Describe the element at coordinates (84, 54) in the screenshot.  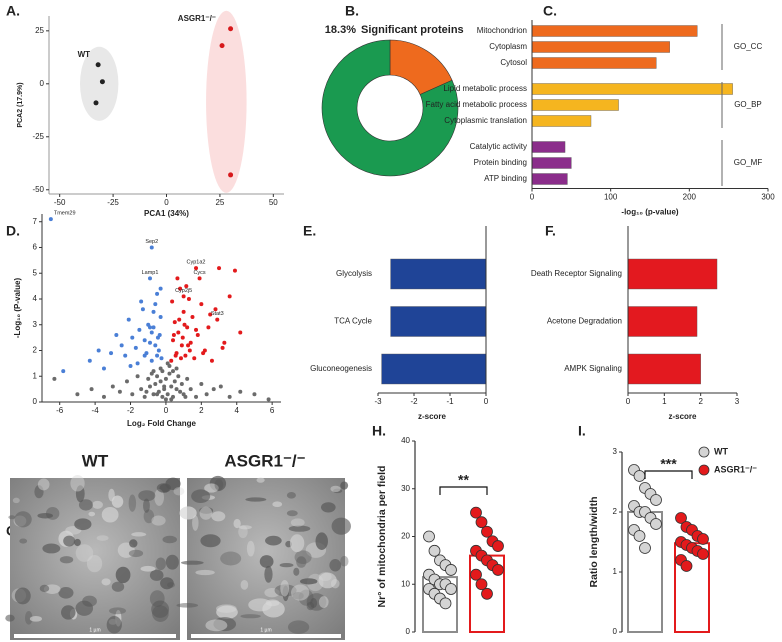
I see `group-label: WT` at that location.